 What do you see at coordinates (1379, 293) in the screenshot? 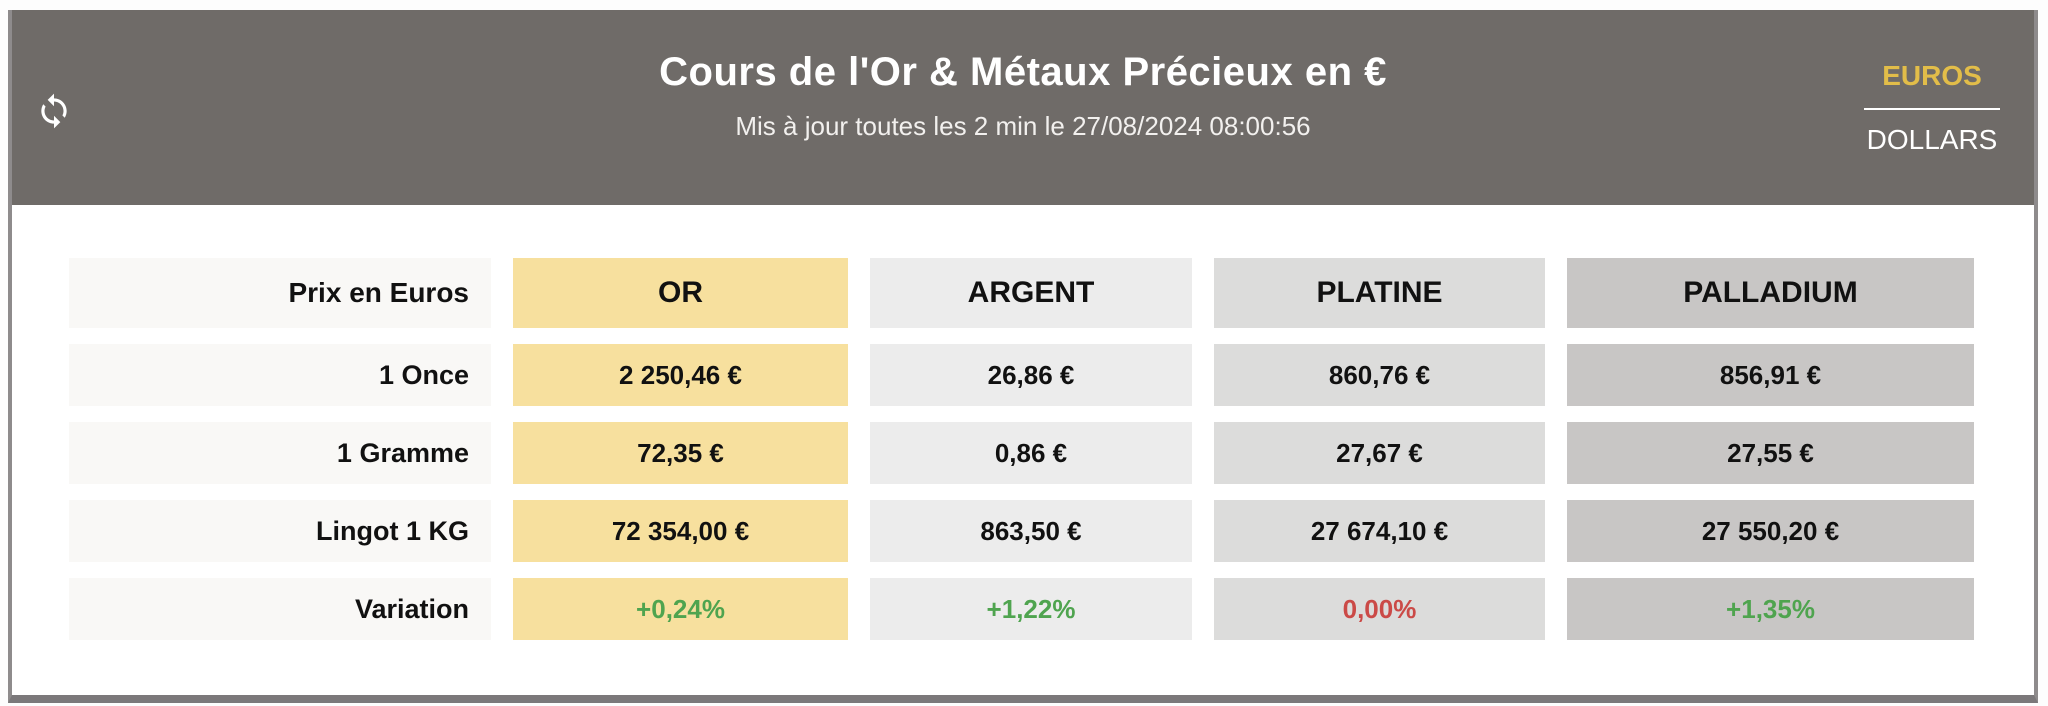
I see `column-header-platine: PLATINE` at bounding box center [1379, 293].